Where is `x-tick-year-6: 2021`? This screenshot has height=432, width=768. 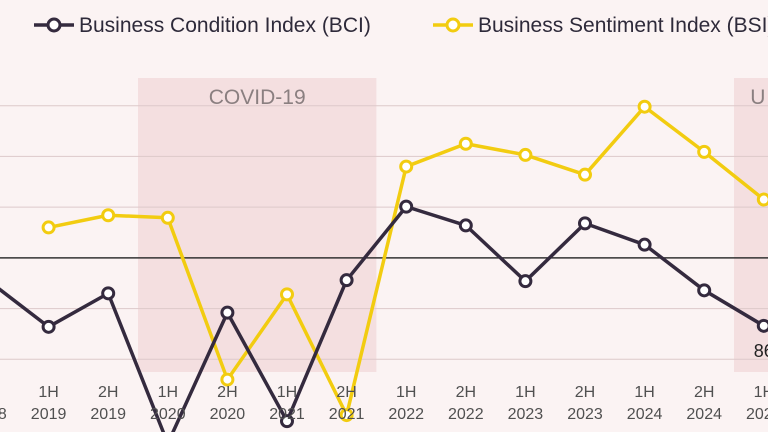
x-tick-year-6: 2021 is located at coordinates (347, 414).